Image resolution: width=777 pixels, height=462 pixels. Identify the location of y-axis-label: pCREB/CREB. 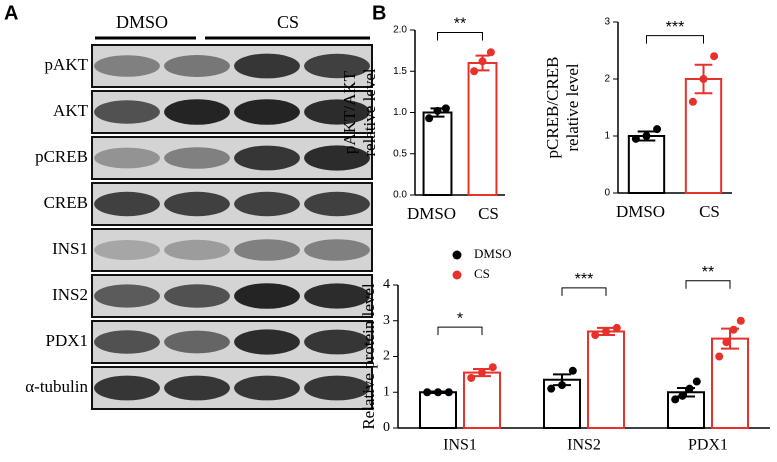
(552, 107).